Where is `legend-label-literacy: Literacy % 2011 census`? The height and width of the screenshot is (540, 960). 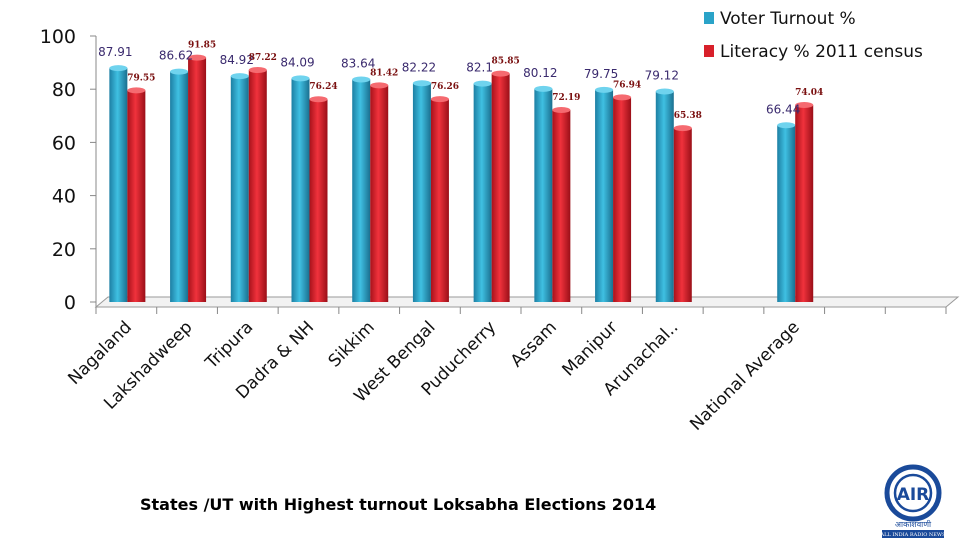
legend-label-literacy: Literacy % 2011 census is located at coordinates (821, 52).